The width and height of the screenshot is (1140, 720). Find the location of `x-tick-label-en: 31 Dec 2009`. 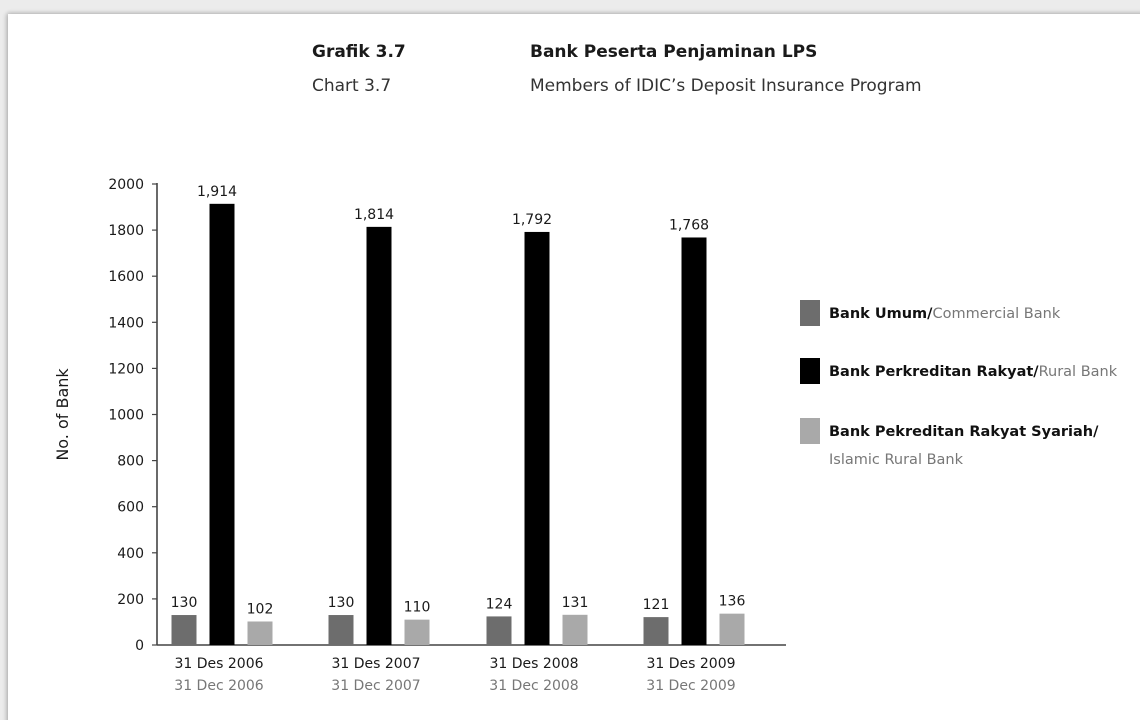

x-tick-label-en: 31 Dec 2009 is located at coordinates (690, 686).